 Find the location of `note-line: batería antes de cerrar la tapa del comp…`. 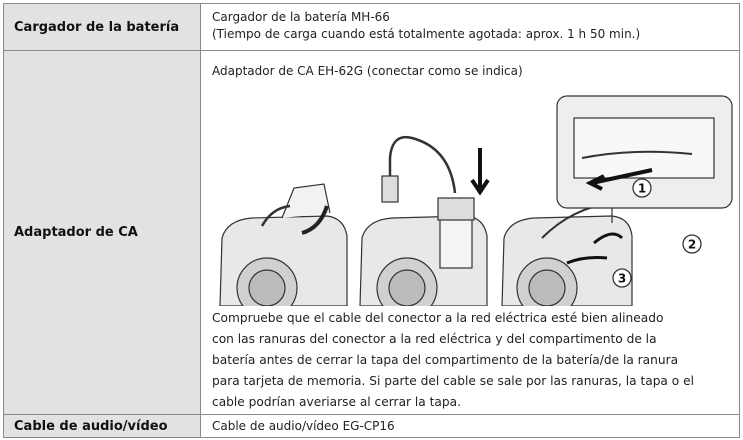

note-line: batería antes de cerrar la tapa del comp… is located at coordinates (445, 360).